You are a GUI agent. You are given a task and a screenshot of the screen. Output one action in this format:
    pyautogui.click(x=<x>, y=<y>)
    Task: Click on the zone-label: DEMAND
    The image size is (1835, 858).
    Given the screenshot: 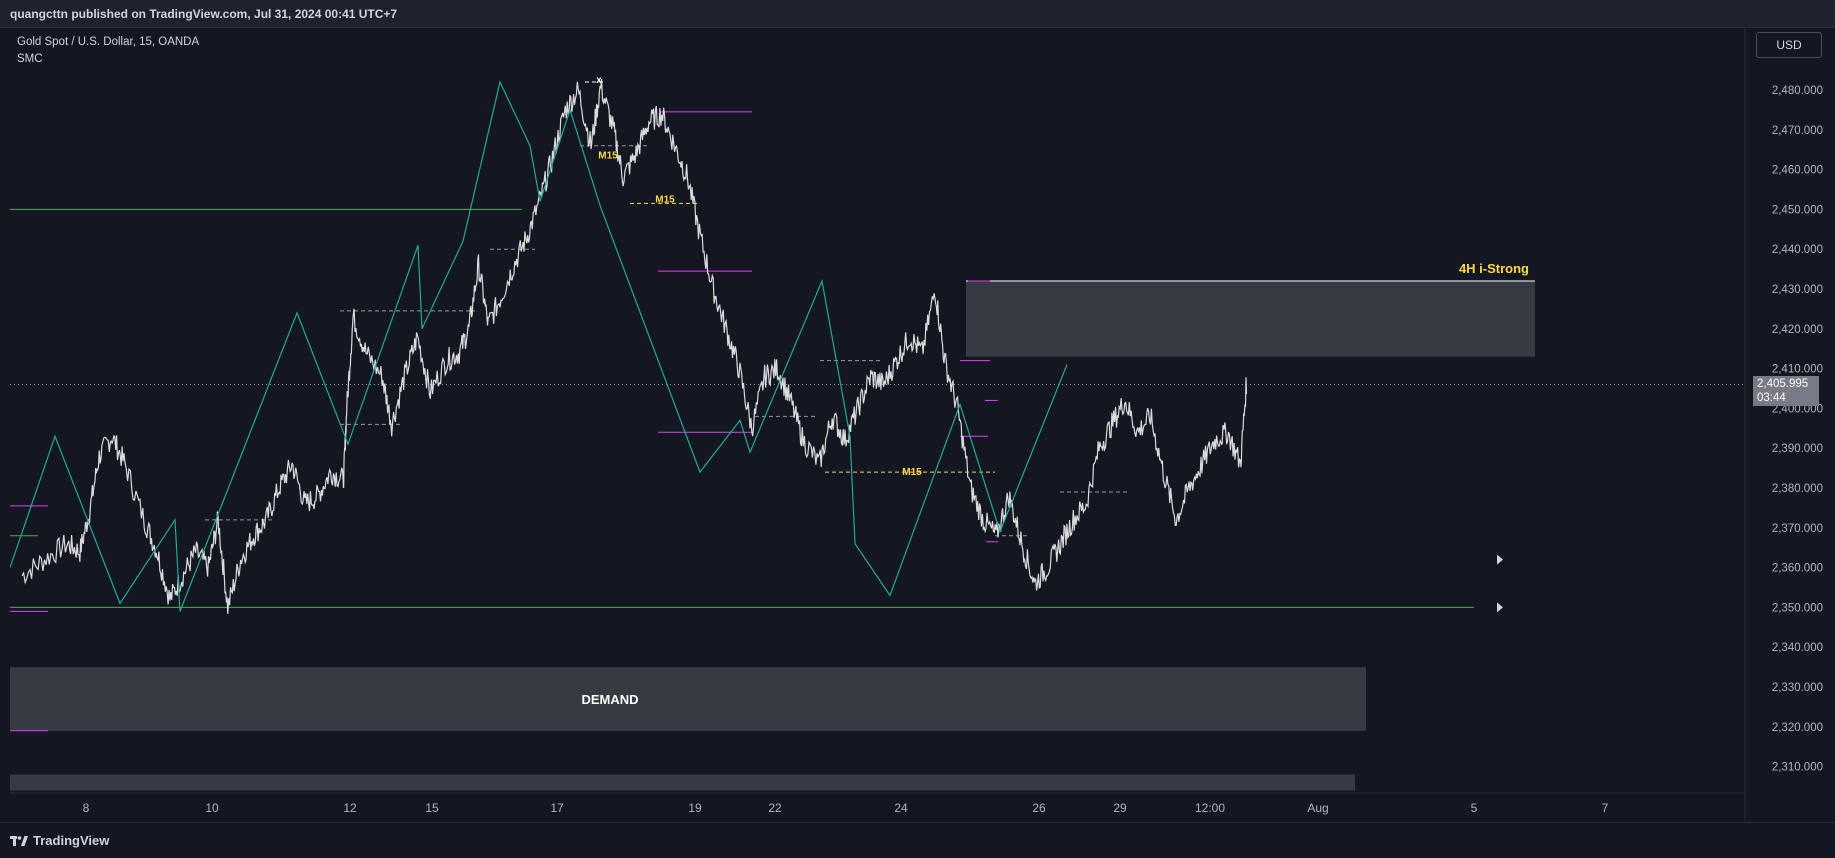 What is the action you would take?
    pyautogui.click(x=609, y=699)
    